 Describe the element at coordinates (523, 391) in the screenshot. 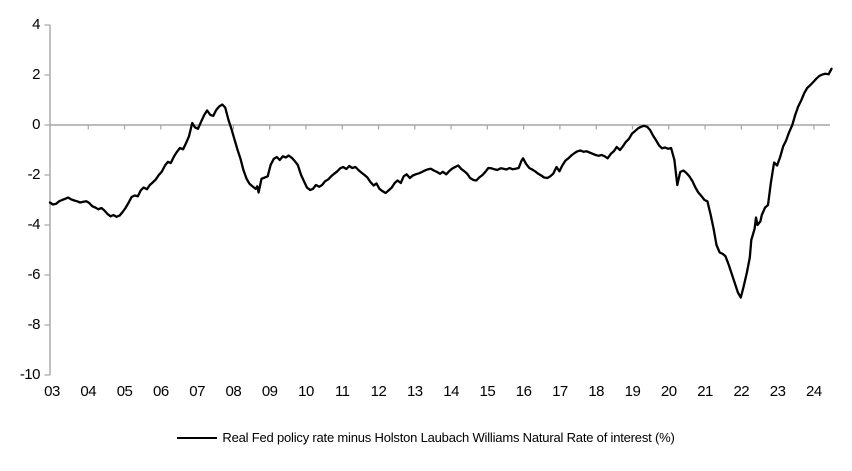

I see `x-tick-label: 16` at that location.